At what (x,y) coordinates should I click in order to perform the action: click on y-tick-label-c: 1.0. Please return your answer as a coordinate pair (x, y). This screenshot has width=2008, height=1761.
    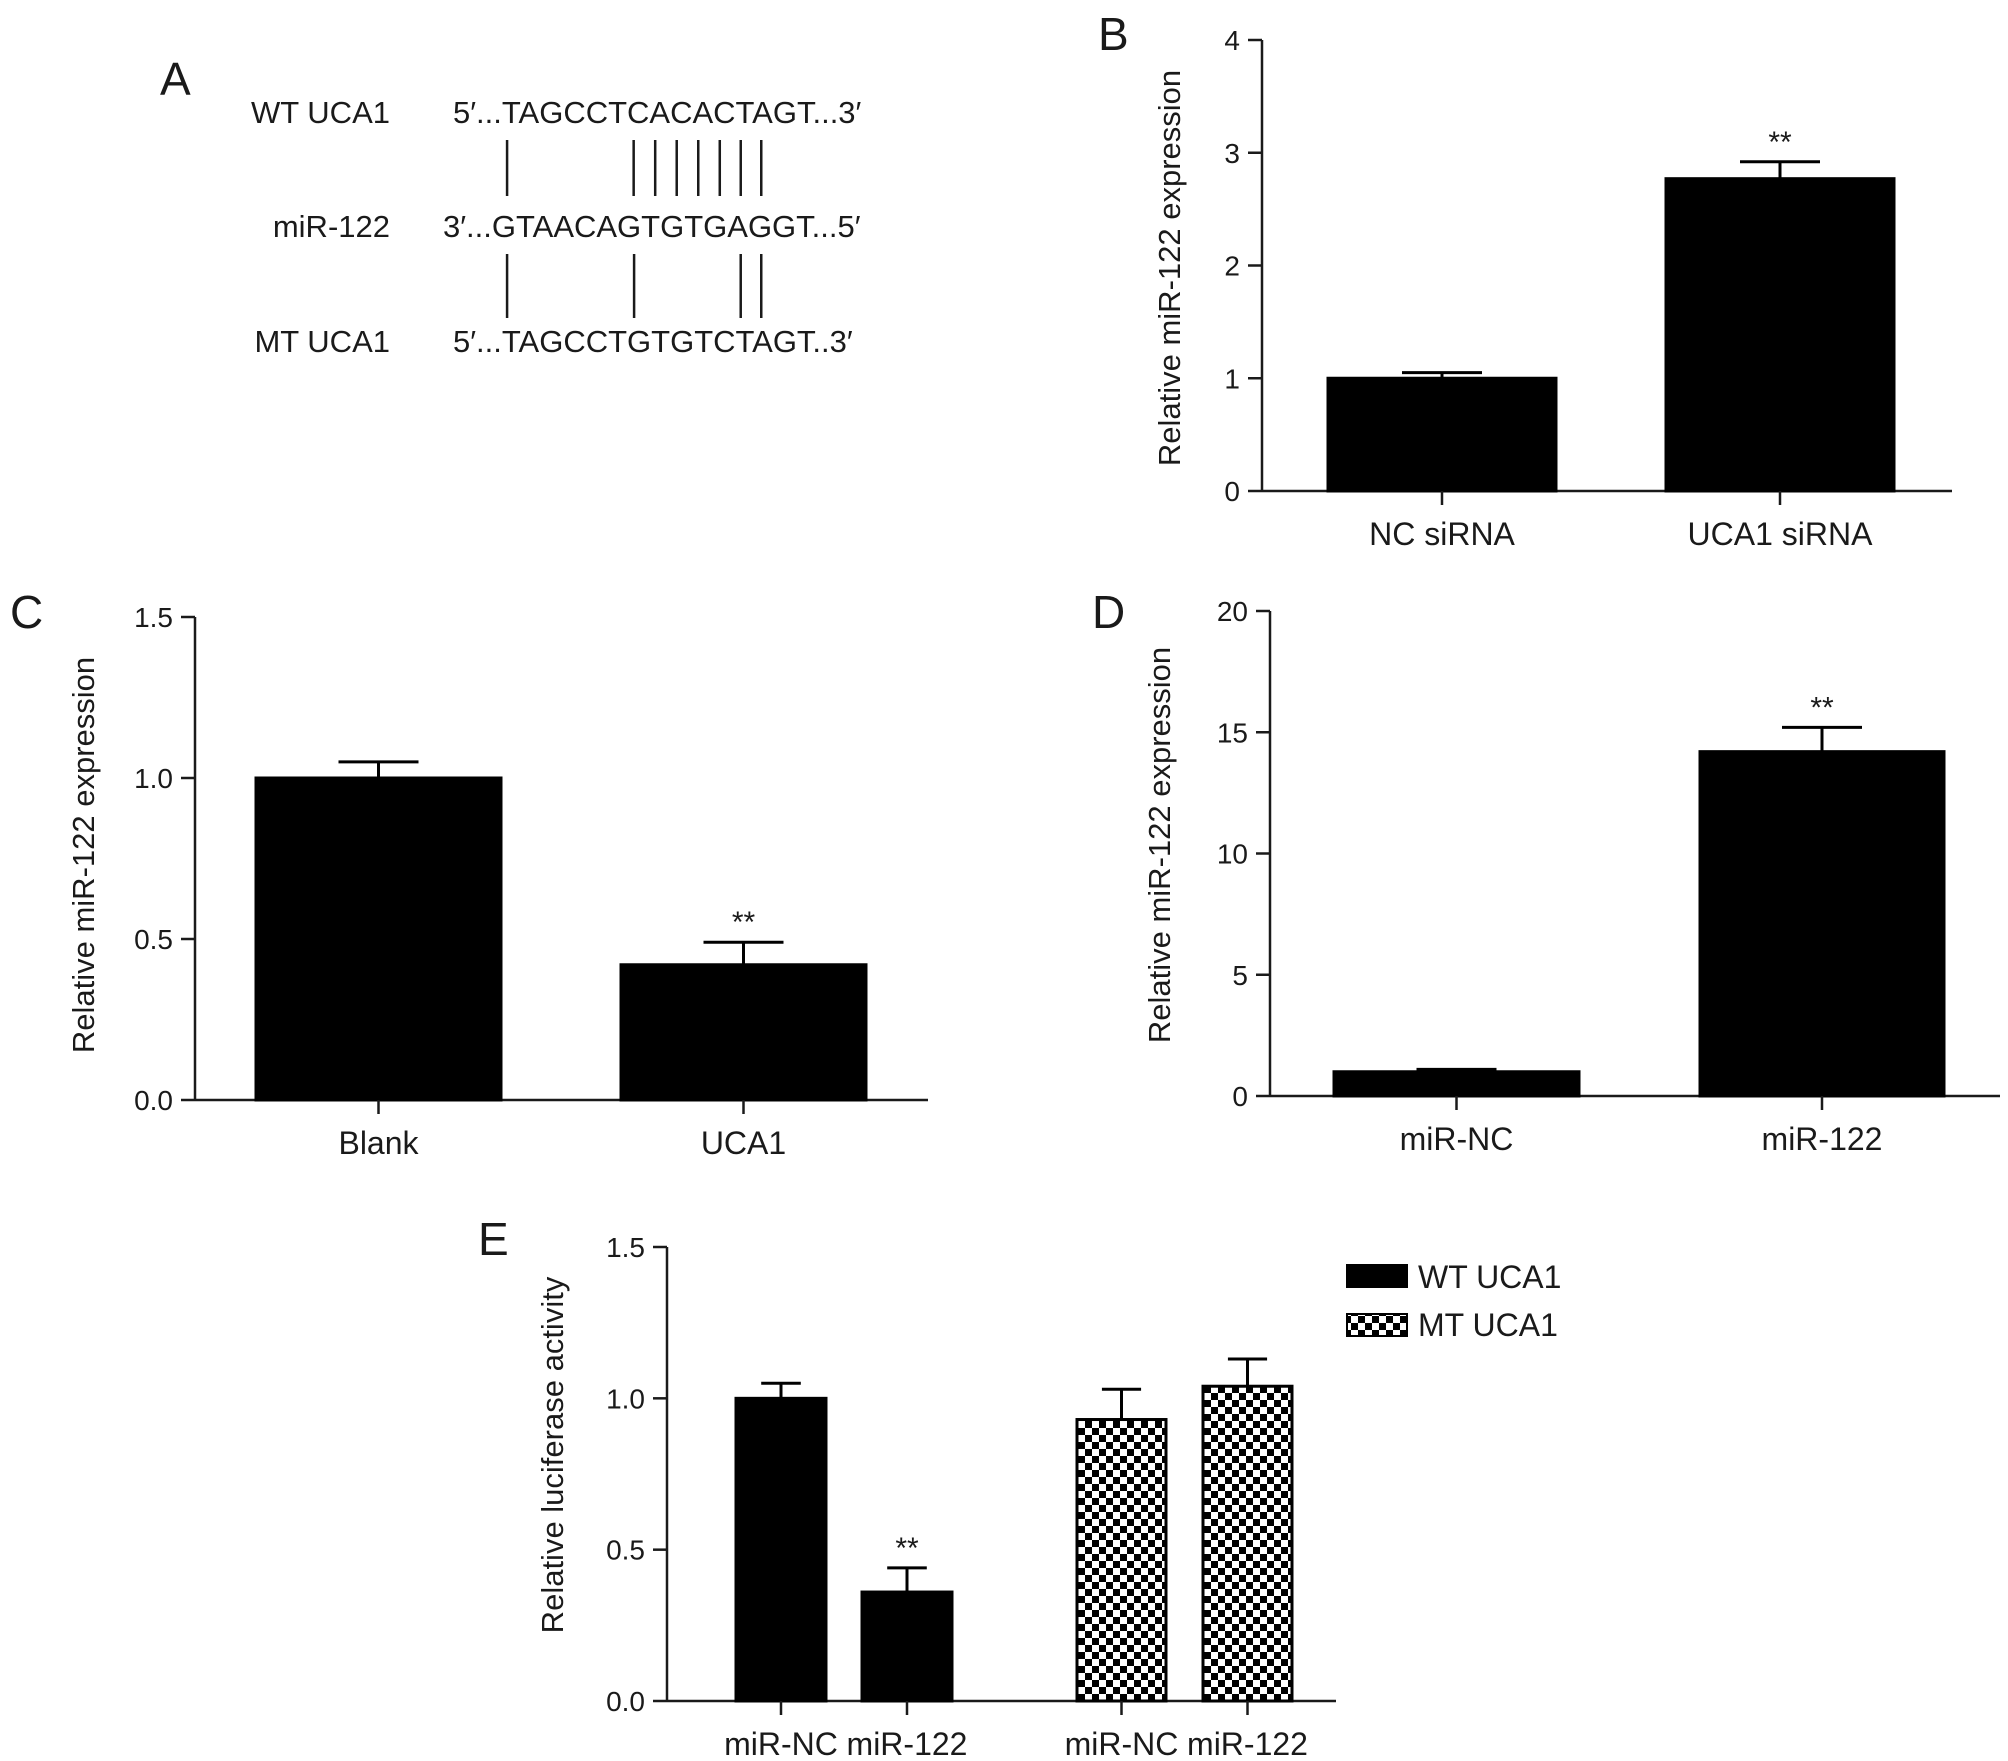
    Looking at the image, I should click on (153, 778).